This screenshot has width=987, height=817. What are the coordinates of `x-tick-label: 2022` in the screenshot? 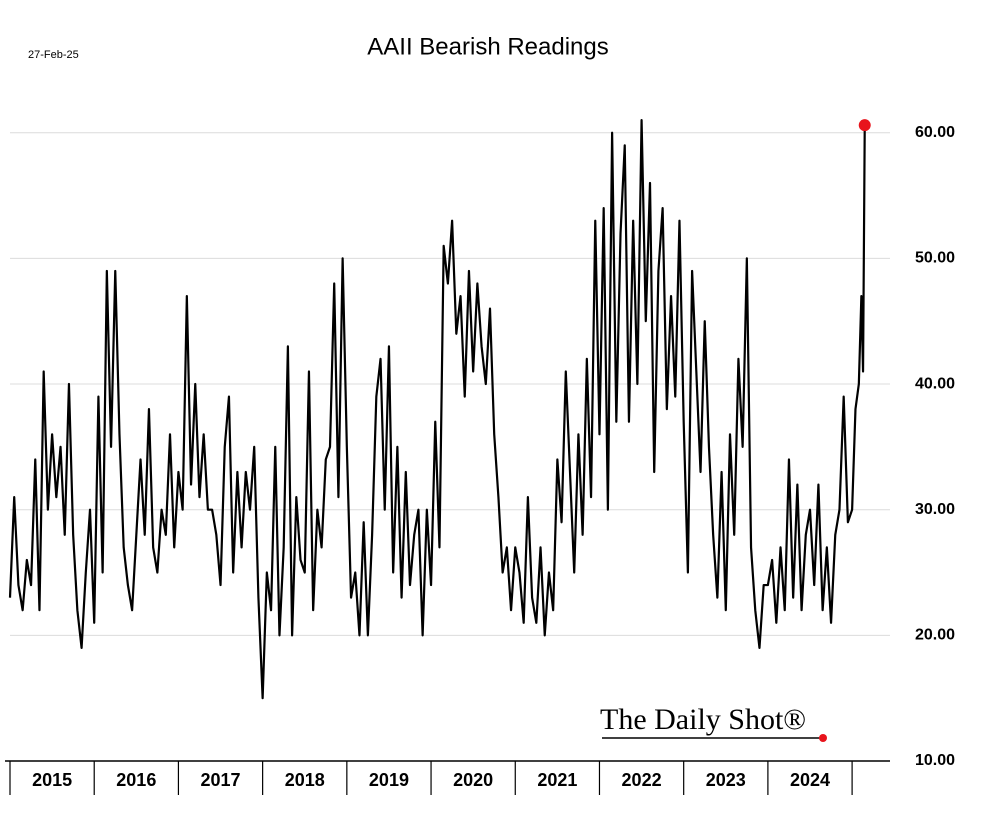 It's located at (642, 780).